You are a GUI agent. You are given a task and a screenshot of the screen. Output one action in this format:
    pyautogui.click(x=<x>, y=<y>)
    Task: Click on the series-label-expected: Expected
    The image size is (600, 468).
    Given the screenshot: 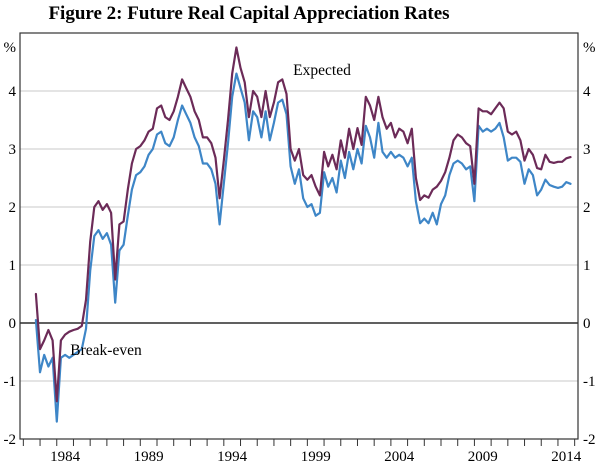 What is the action you would take?
    pyautogui.click(x=322, y=70)
    